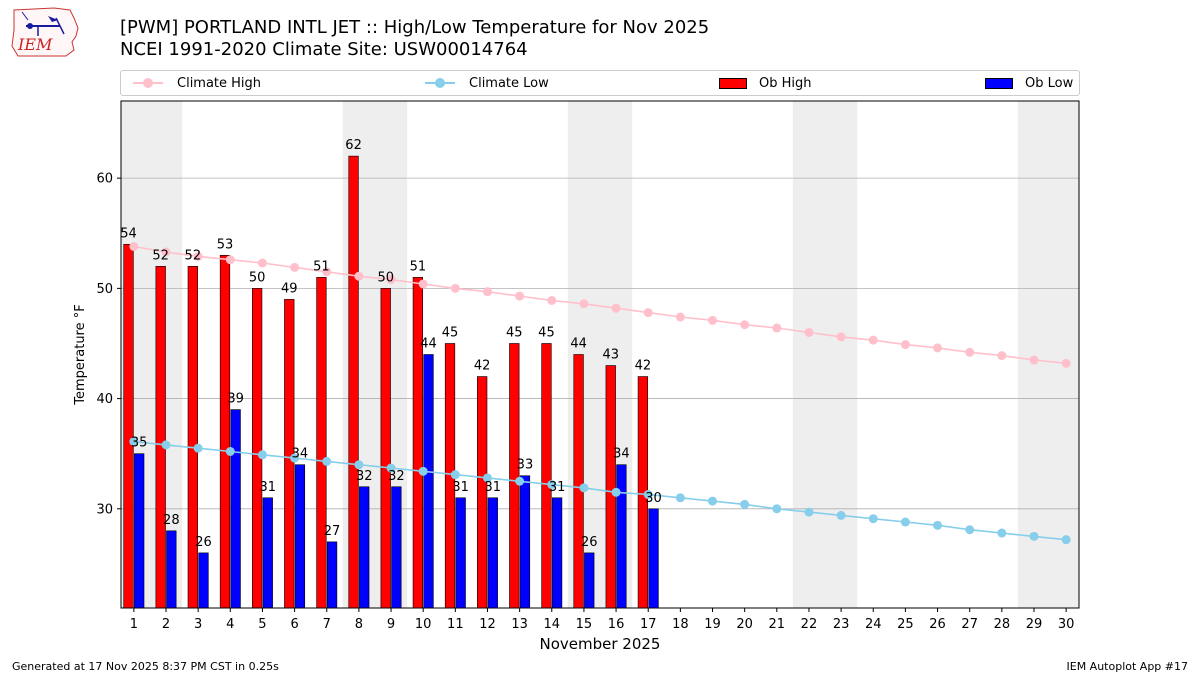  What do you see at coordinates (359, 624) in the screenshot?
I see `x-tick-label-8: 8` at bounding box center [359, 624].